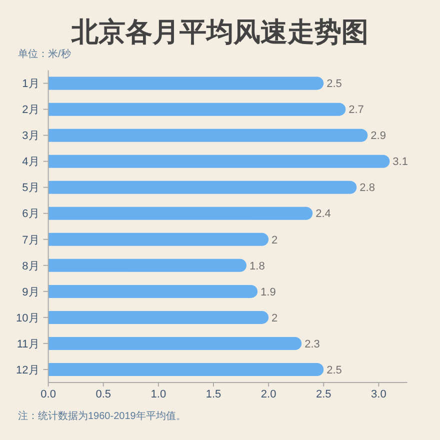 This screenshot has height=440, width=440. Describe the element at coordinates (102, 416) in the screenshot. I see `text: 注：统计数据为1960-2019年平均值。` at that location.